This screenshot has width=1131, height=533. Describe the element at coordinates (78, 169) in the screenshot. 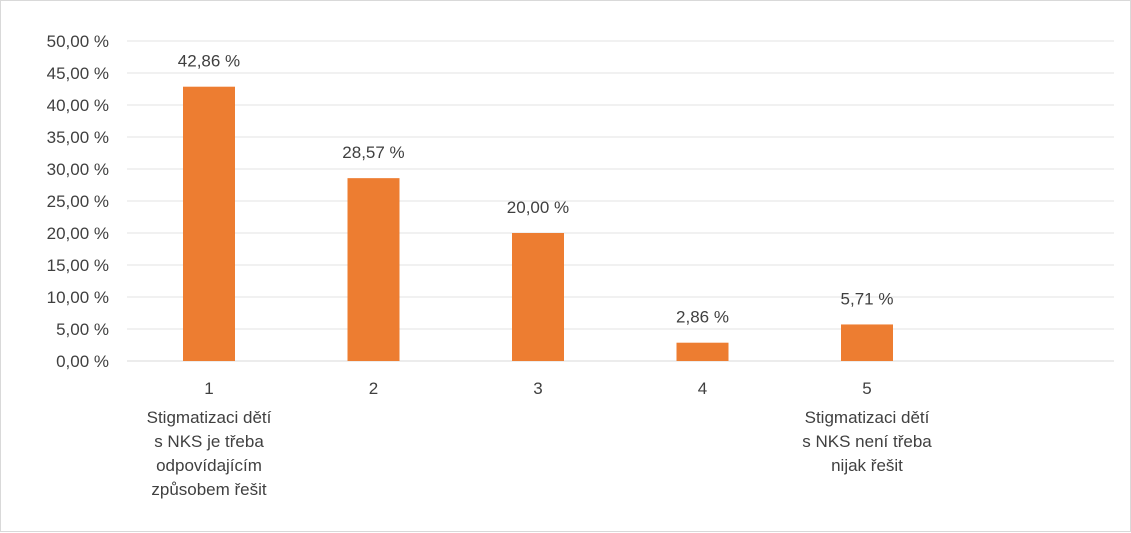

I see `y-tick-label: 30,00 %` at that location.